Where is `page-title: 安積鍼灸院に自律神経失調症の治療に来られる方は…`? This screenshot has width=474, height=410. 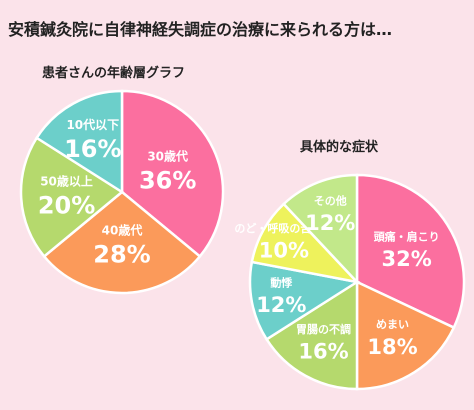 page-title: 安積鍼灸院に自律神経失調症の治療に来られる方は… is located at coordinates (200, 29).